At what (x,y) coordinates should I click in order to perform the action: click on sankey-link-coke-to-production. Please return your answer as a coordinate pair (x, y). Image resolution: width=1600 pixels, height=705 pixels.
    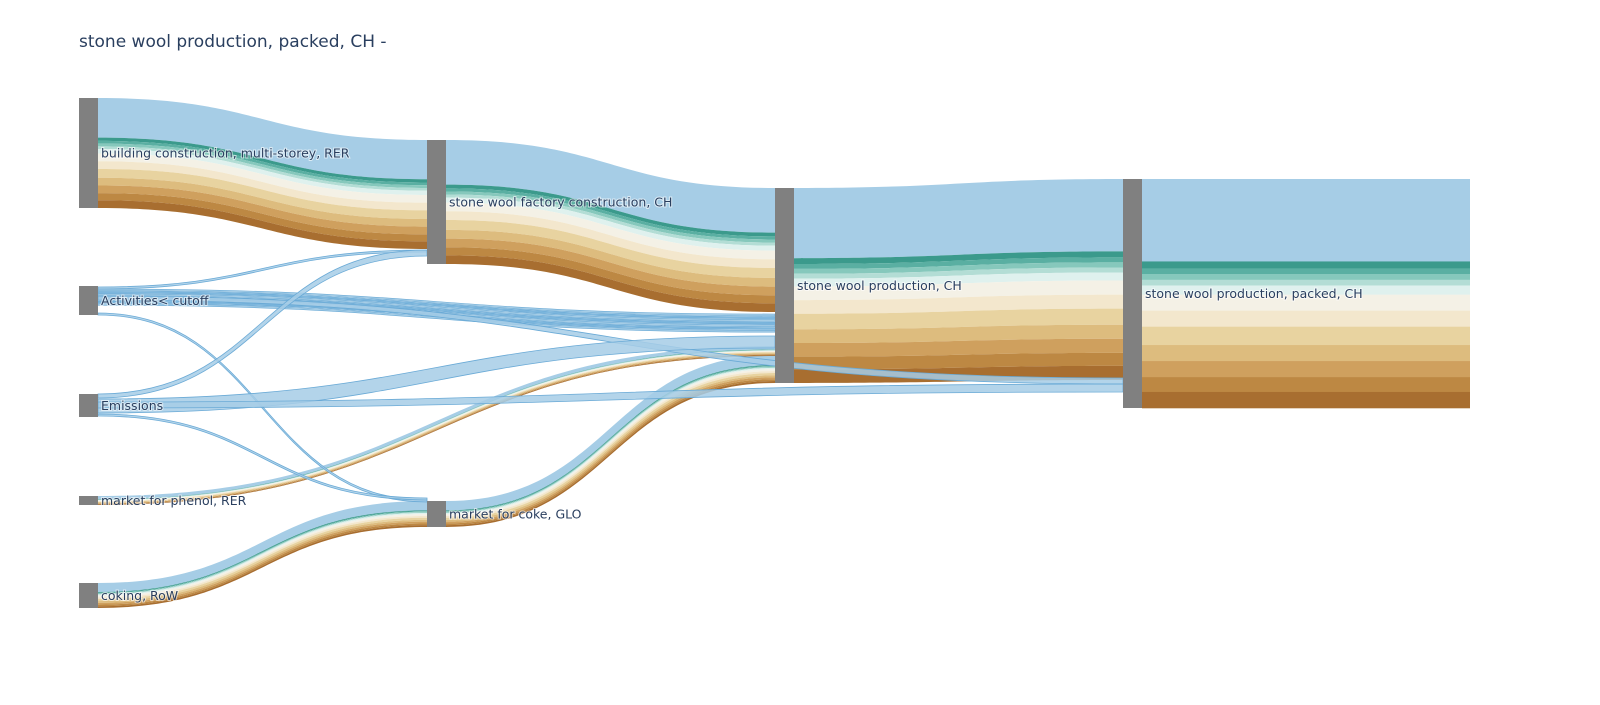
    Looking at the image, I should click on (610, 441).